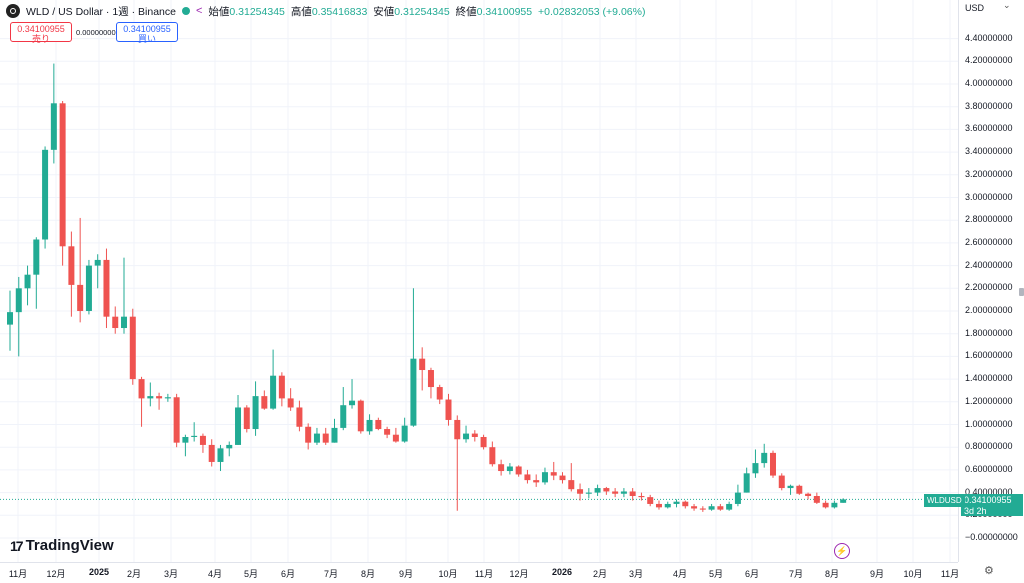 The width and height of the screenshot is (1024, 583). Describe the element at coordinates (199, 11) in the screenshot. I see `share-icon: <` at that location.